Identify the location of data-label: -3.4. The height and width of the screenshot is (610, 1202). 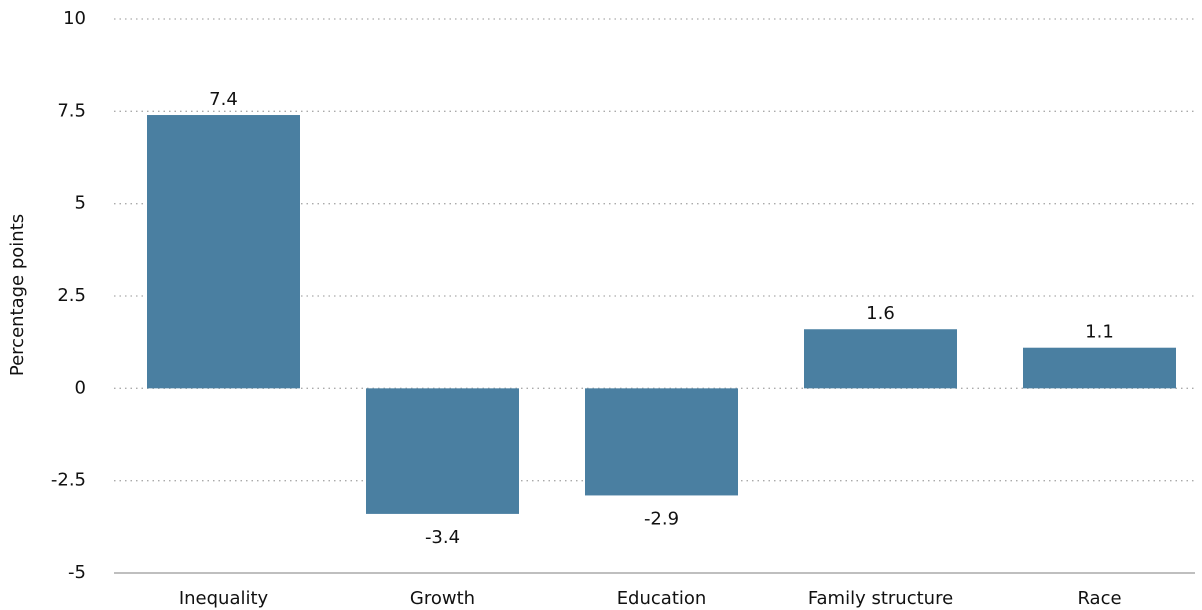
(442, 537).